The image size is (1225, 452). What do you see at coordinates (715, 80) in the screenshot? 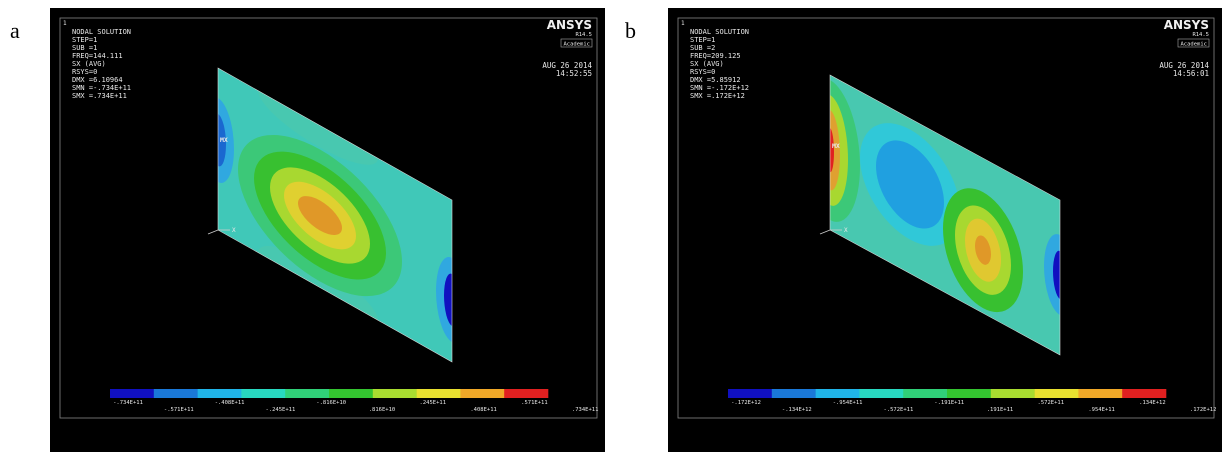
I see `info-line: DMX =5.85912` at bounding box center [715, 80].